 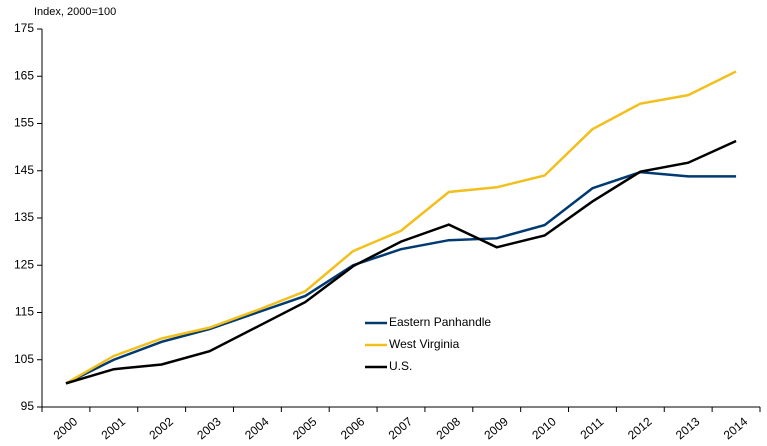 I want to click on y-tick-label: 175, so click(x=24, y=28).